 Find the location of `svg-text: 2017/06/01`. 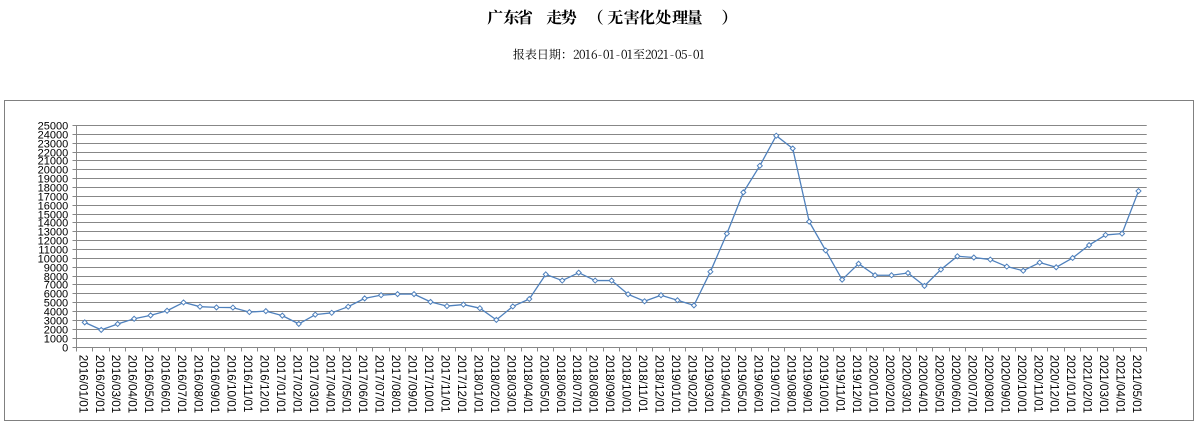

svg-text: 2017/06/01 is located at coordinates (362, 384).